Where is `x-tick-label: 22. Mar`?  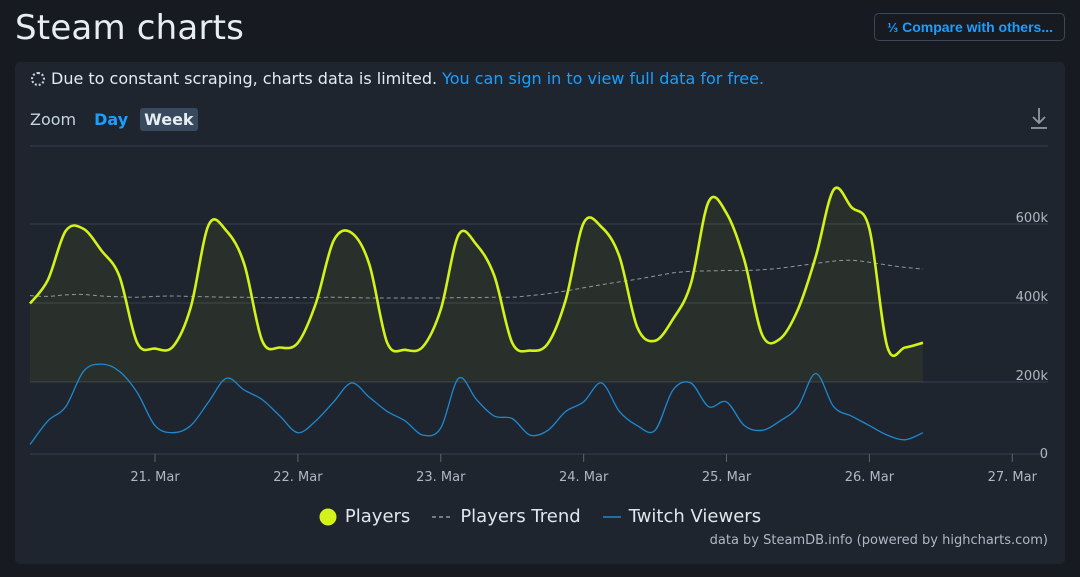 x-tick-label: 22. Mar is located at coordinates (298, 477).